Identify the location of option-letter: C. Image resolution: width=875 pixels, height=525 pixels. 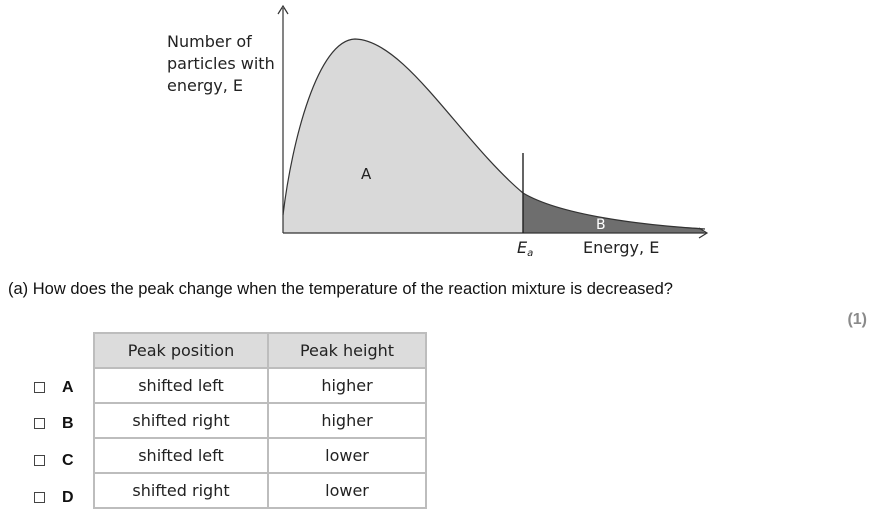
(68, 460).